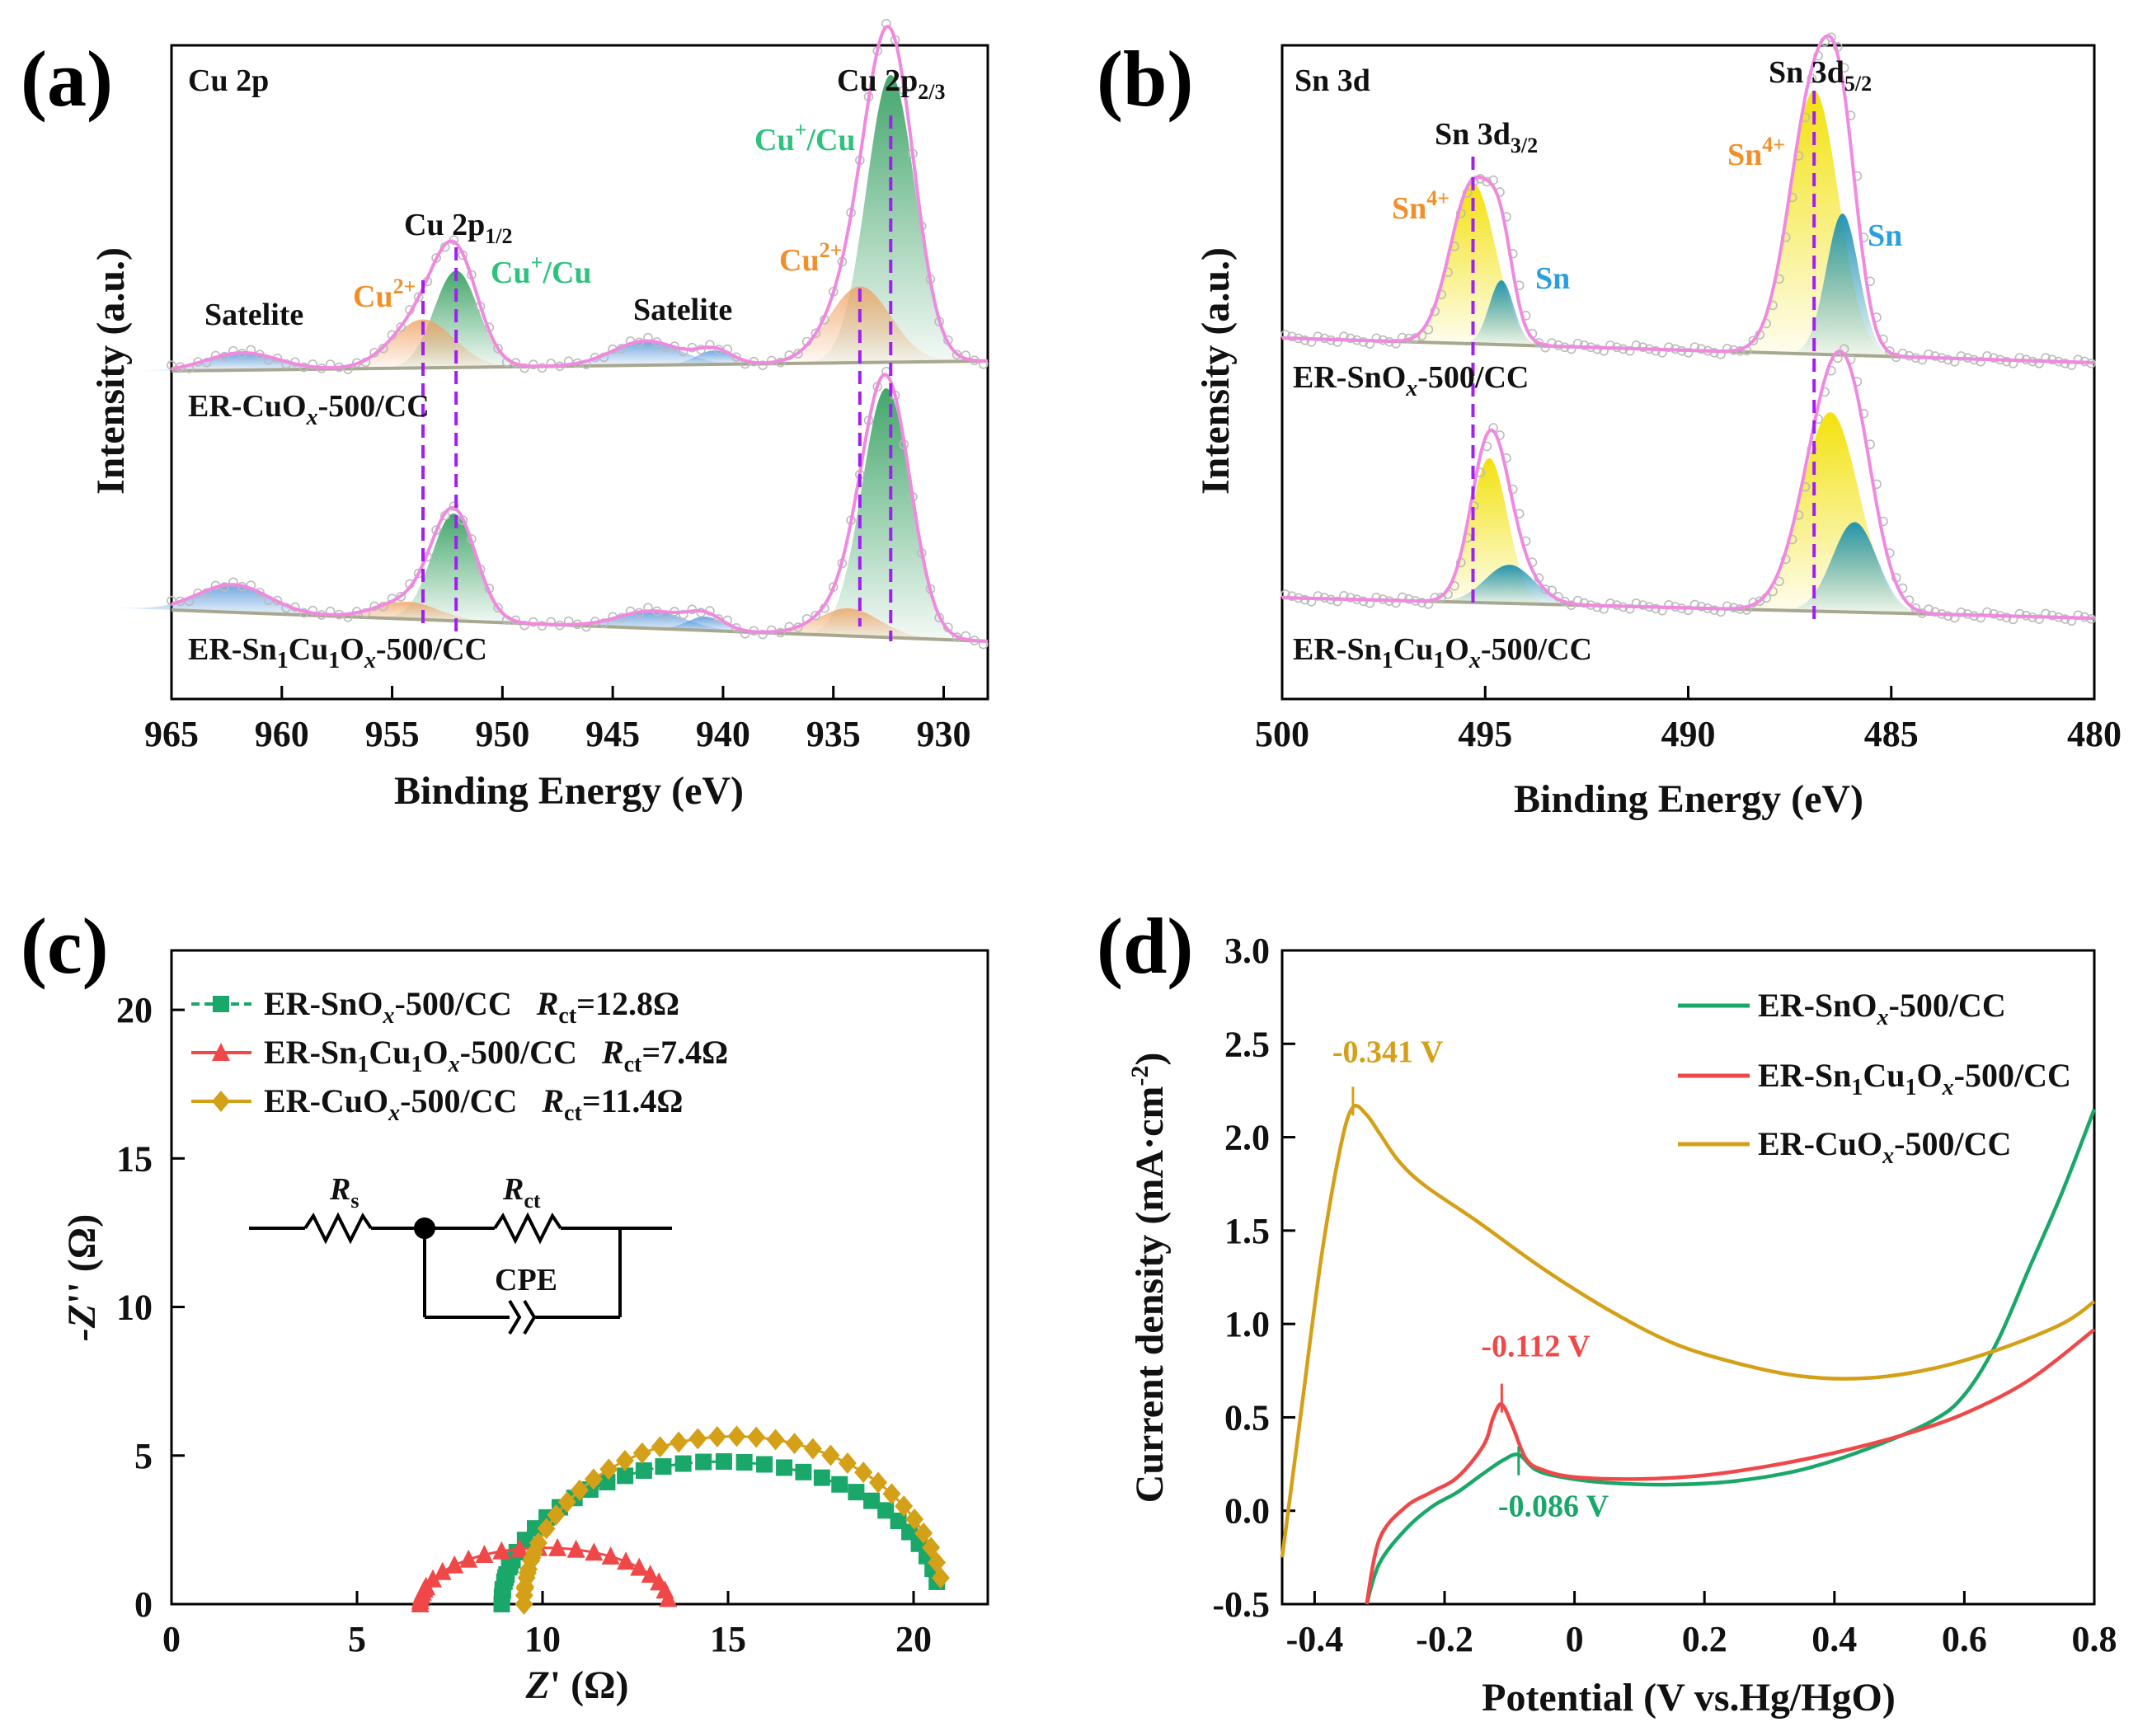  Describe the element at coordinates (337, 652) in the screenshot. I see `label-sample-sncuox: ER-Sn1Cu1Ox-500/CC` at that location.